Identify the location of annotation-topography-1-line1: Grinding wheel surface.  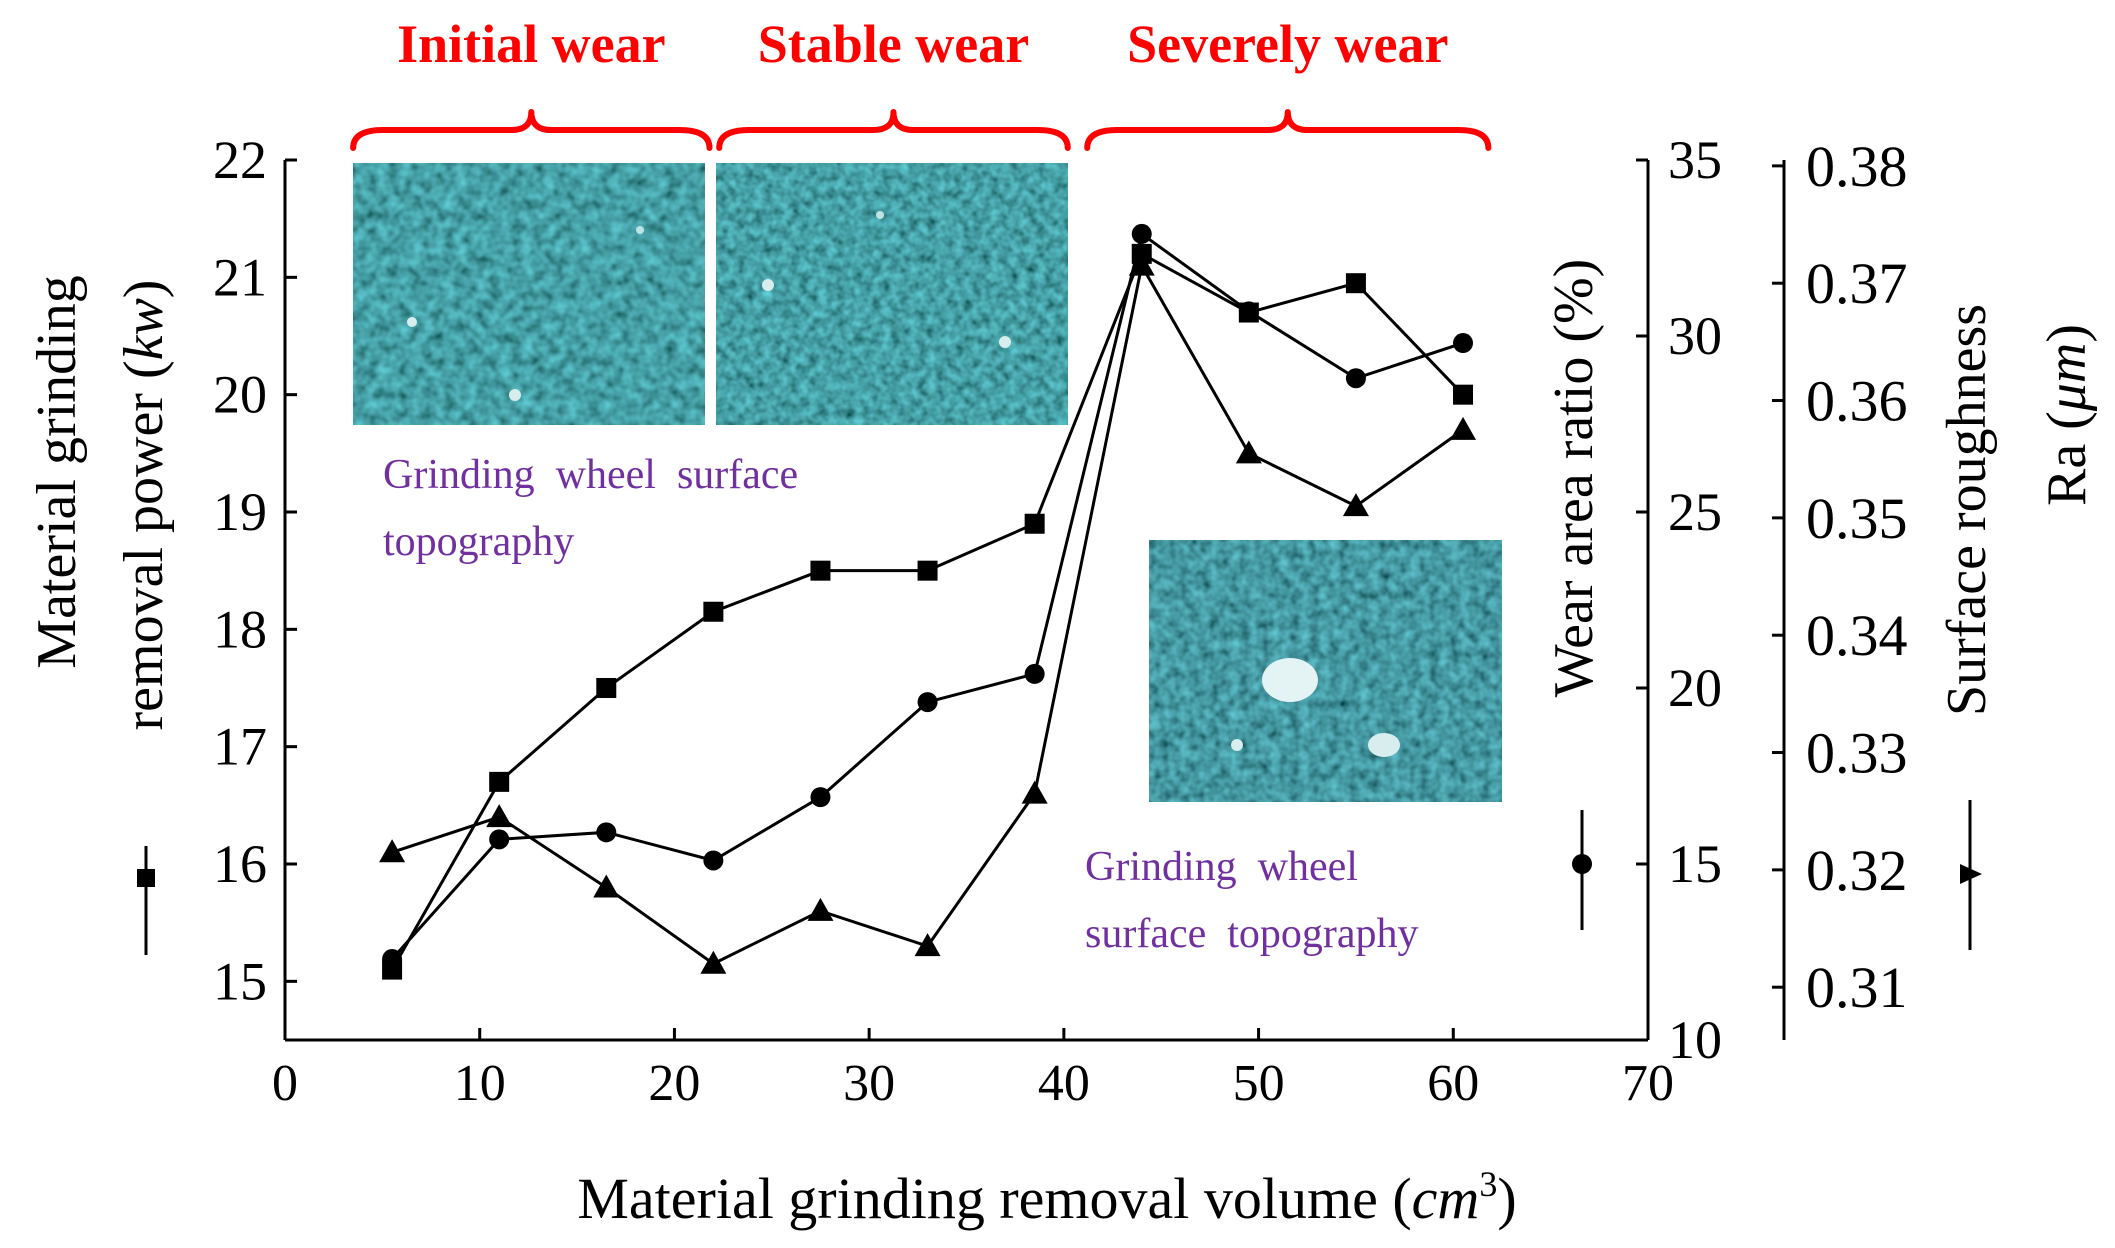
(590, 475).